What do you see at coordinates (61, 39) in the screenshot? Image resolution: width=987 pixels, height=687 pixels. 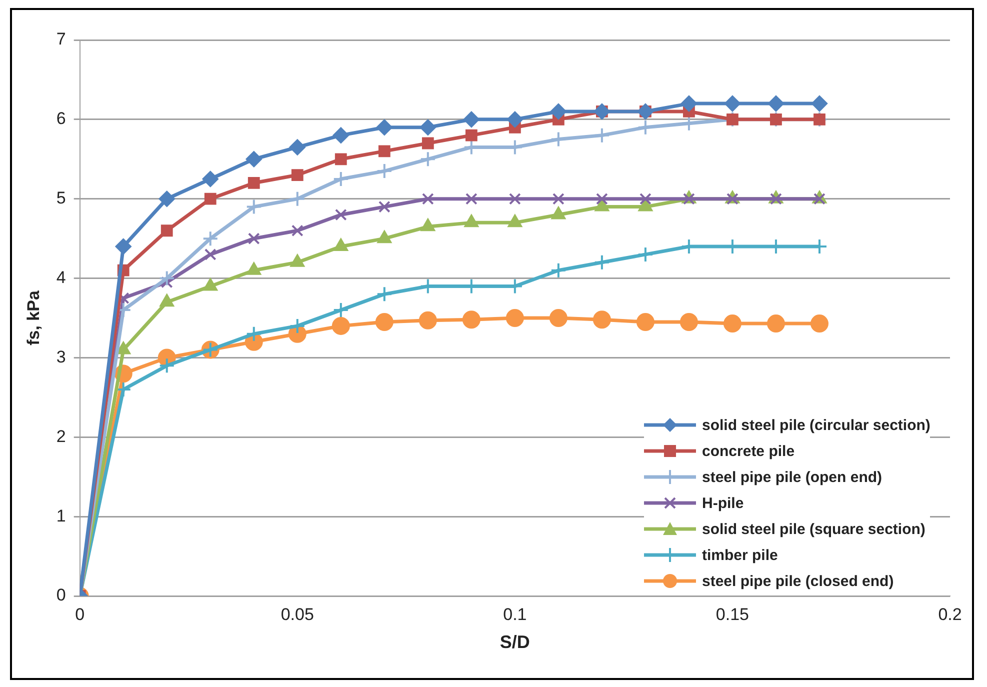 I see `y-tick-label: 7` at bounding box center [61, 39].